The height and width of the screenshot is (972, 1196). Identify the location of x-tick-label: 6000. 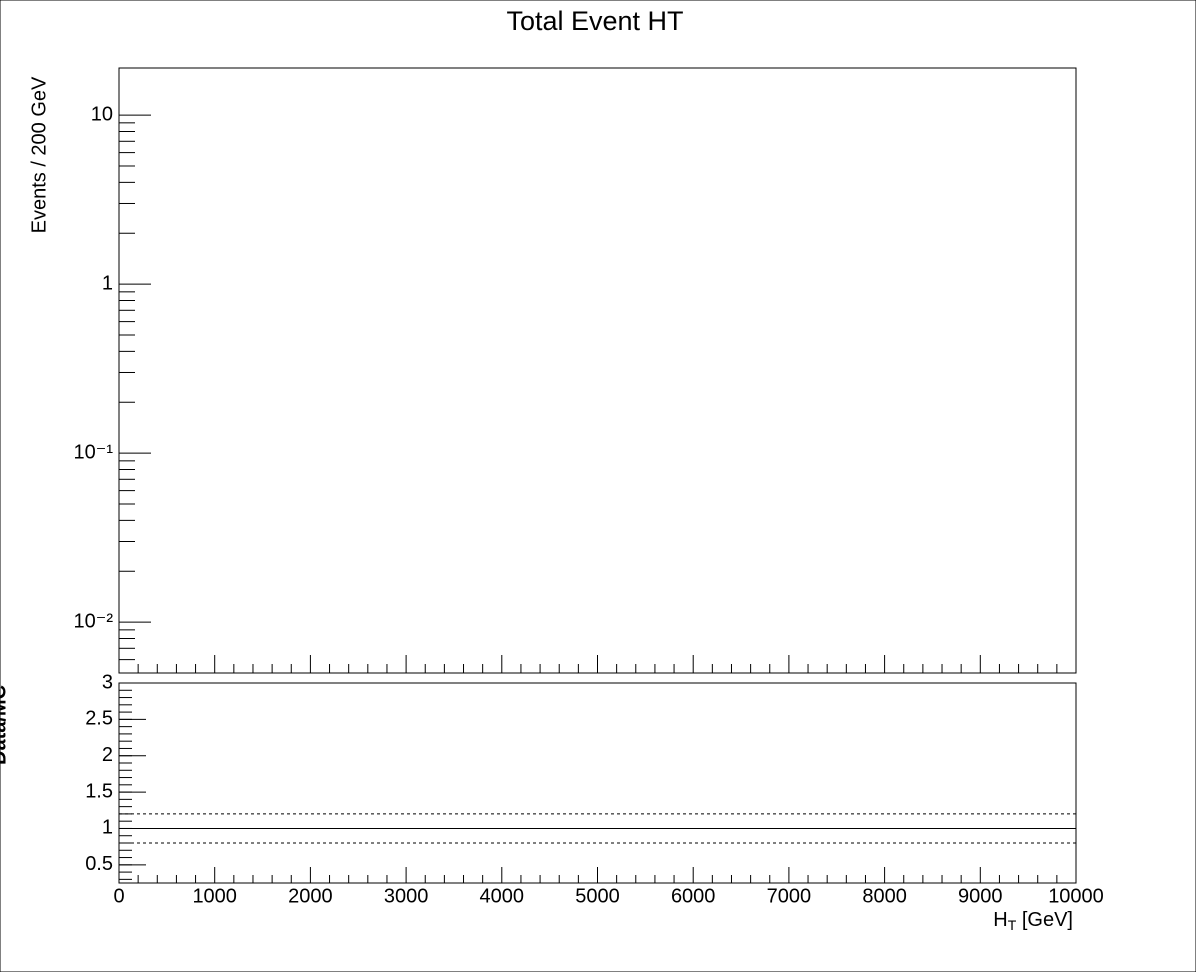
(693, 896).